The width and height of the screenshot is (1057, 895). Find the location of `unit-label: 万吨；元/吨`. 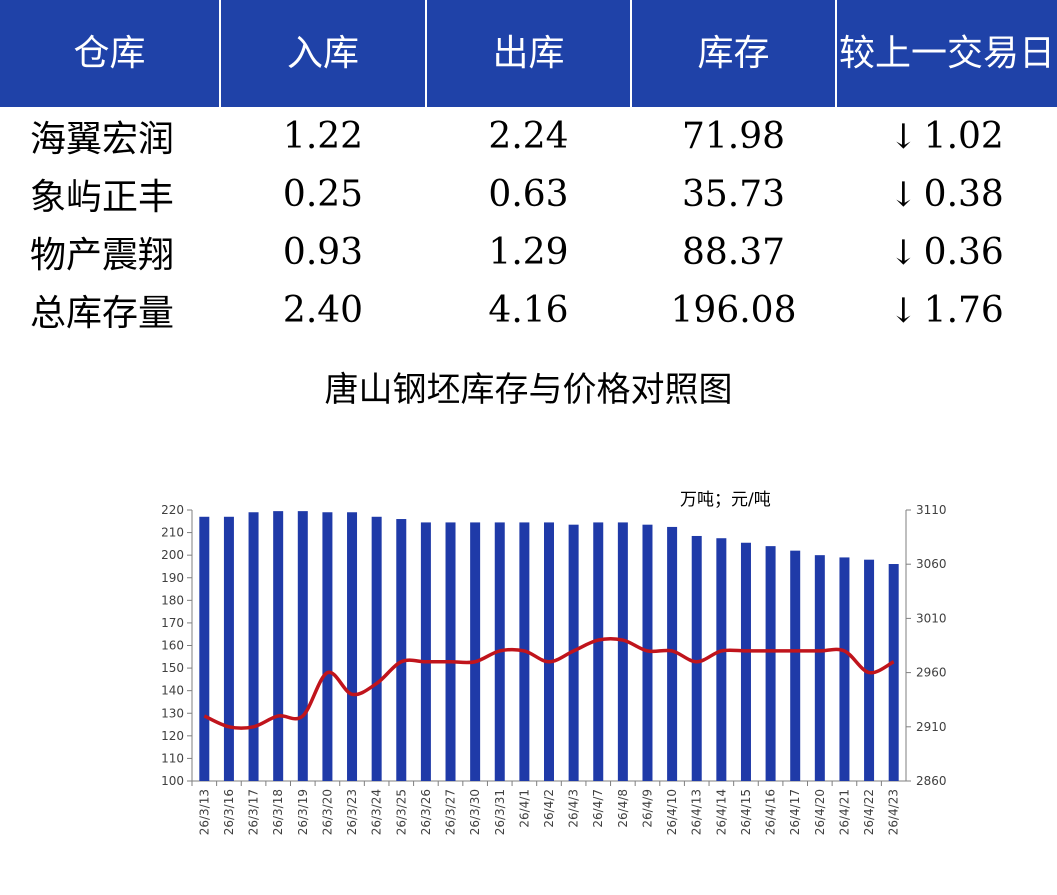

unit-label: 万吨；元/吨 is located at coordinates (725, 500).